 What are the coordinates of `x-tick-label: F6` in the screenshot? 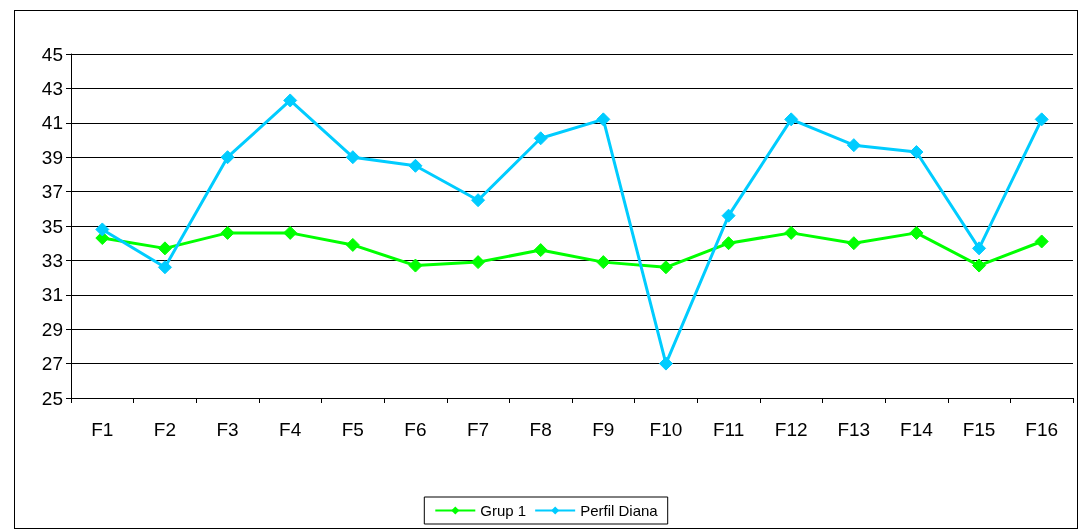 It's located at (415, 429).